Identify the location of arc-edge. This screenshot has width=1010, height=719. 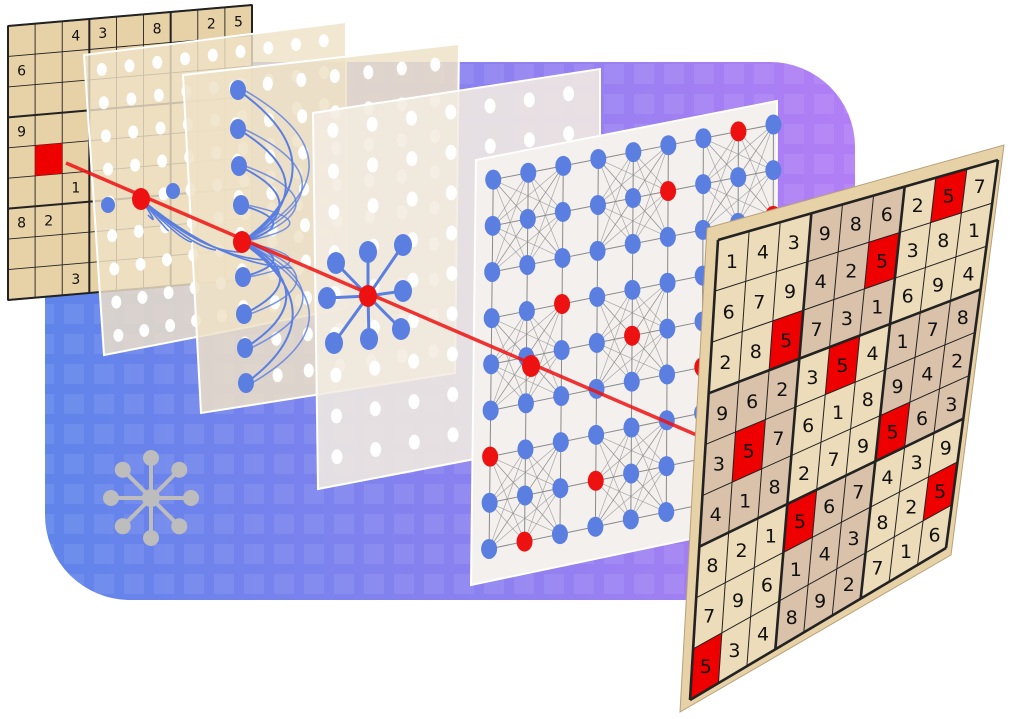
(264, 295).